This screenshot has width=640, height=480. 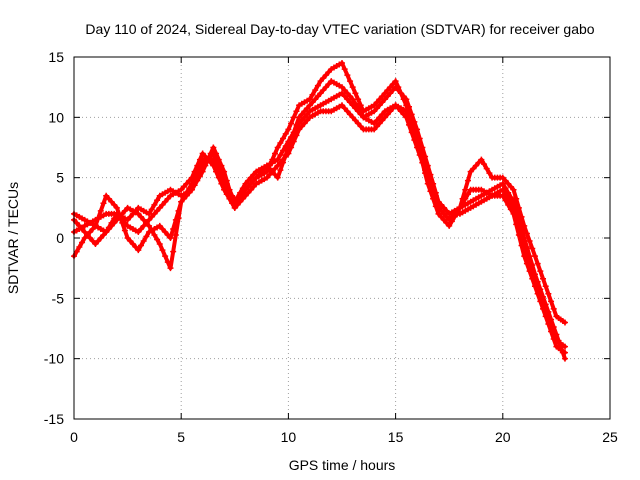 I want to click on y-tick-label: 15, so click(x=56, y=57).